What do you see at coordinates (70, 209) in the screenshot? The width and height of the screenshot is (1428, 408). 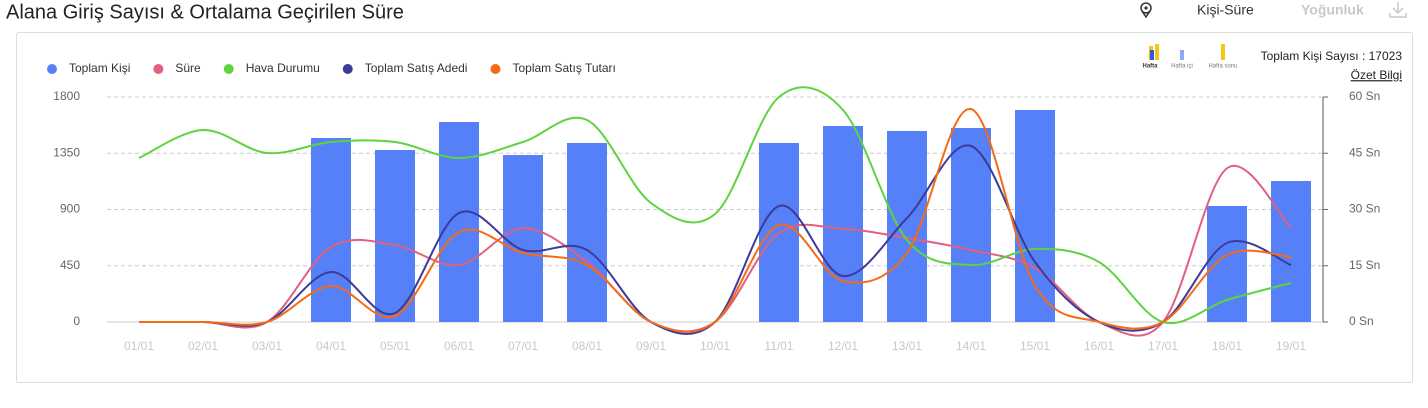 I see `y-tick-label: 900` at bounding box center [70, 209].